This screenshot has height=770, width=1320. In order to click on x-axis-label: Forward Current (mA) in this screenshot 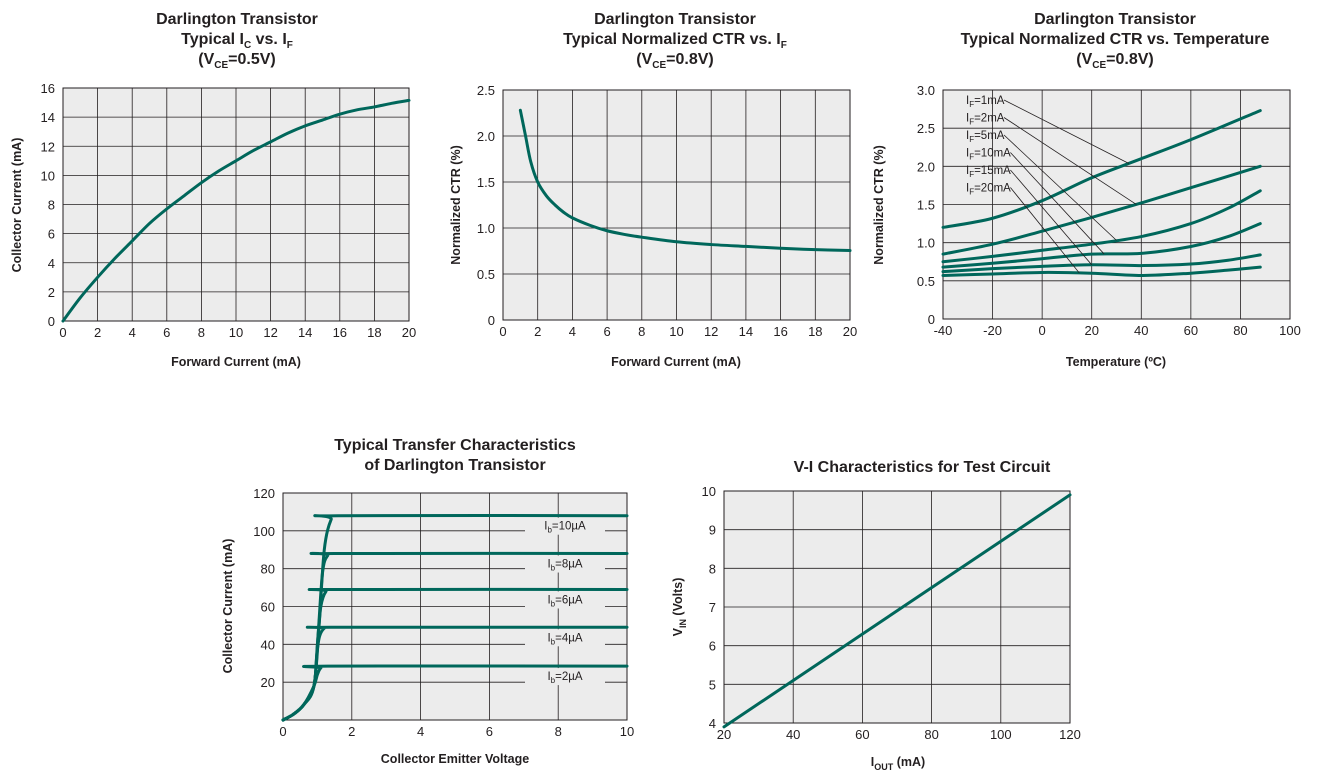, I will do `click(676, 362)`.